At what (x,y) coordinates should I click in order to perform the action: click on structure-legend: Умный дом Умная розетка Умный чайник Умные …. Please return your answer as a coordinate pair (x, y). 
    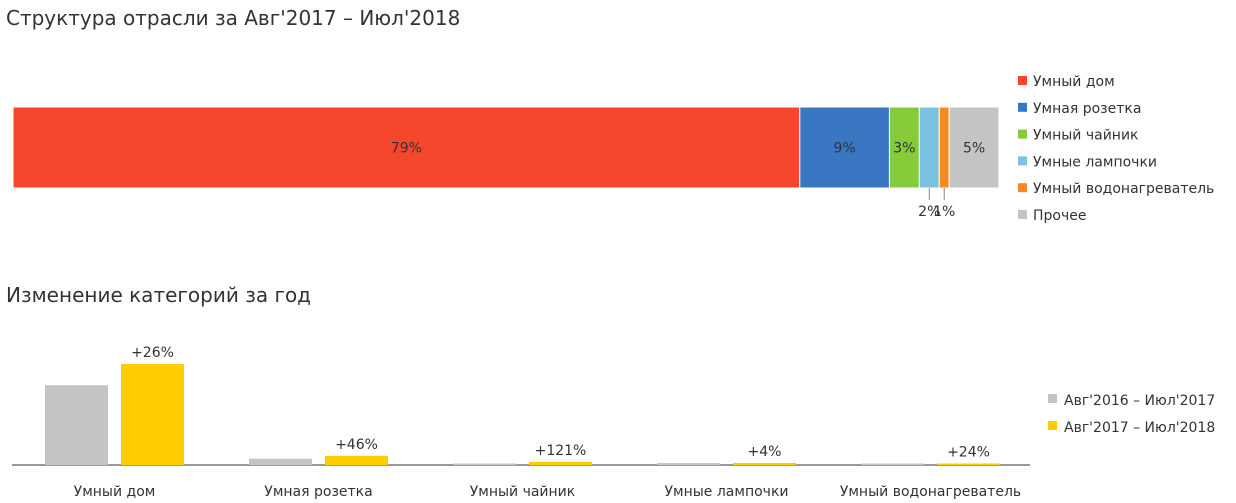
    Looking at the image, I should click on (1116, 149).